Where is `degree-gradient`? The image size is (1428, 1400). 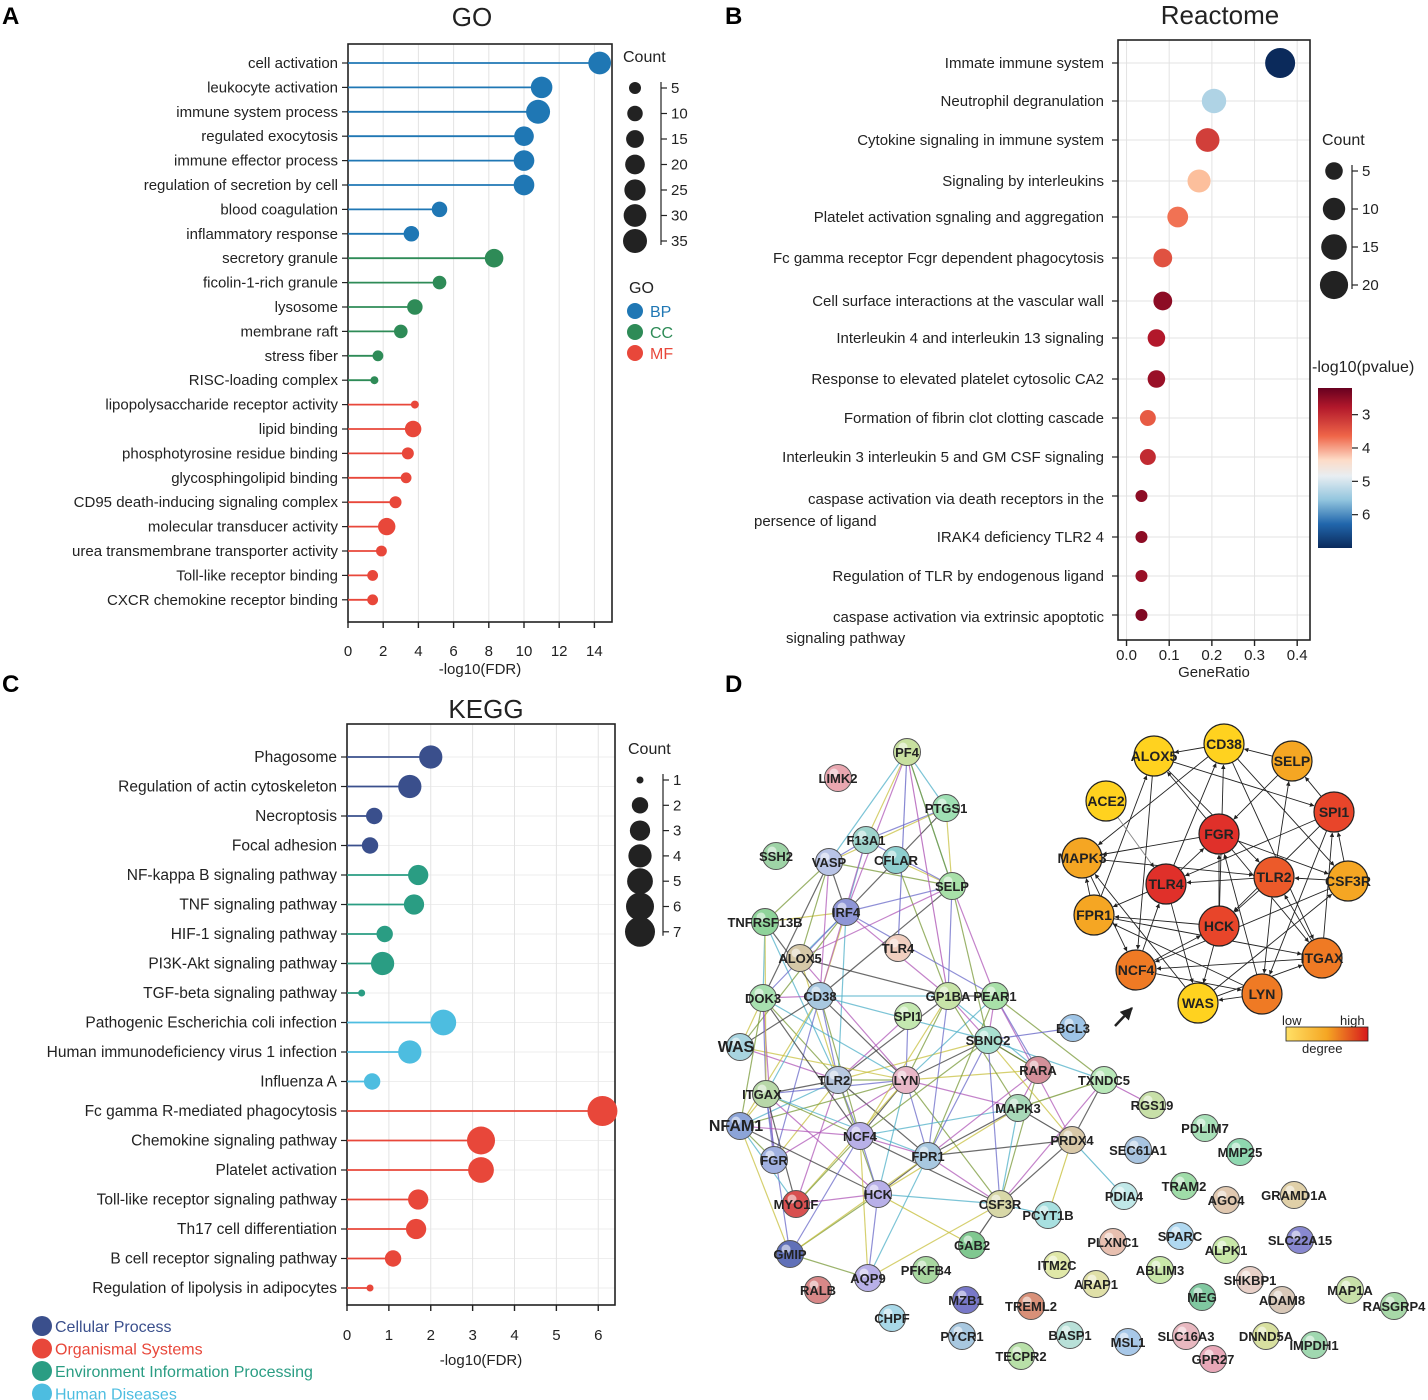
degree-gradient is located at coordinates (1327, 1034).